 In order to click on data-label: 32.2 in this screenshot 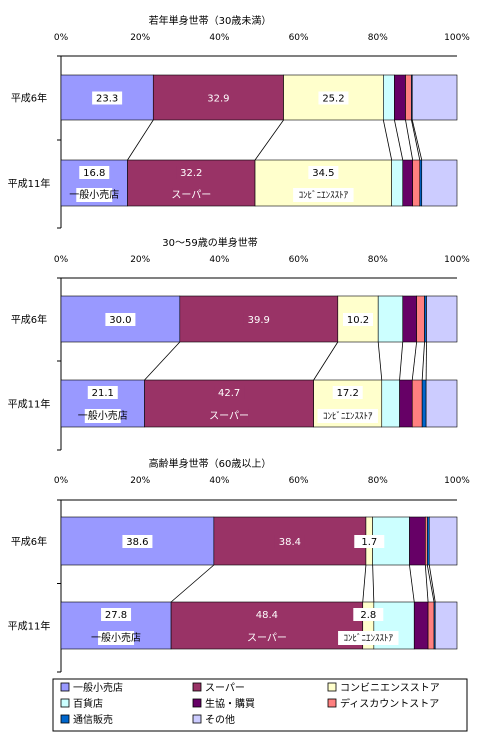, I will do `click(191, 173)`.